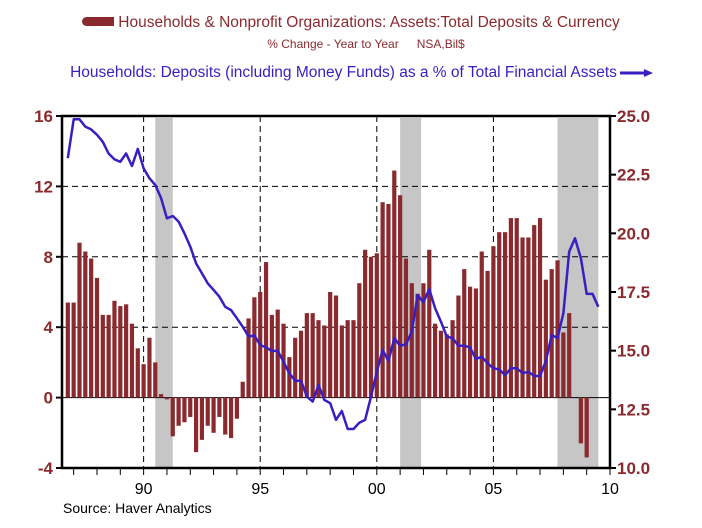 The image size is (702, 528). Describe the element at coordinates (440, 44) in the screenshot. I see `legend-bar-sub-units: NSA,Bil$` at that location.